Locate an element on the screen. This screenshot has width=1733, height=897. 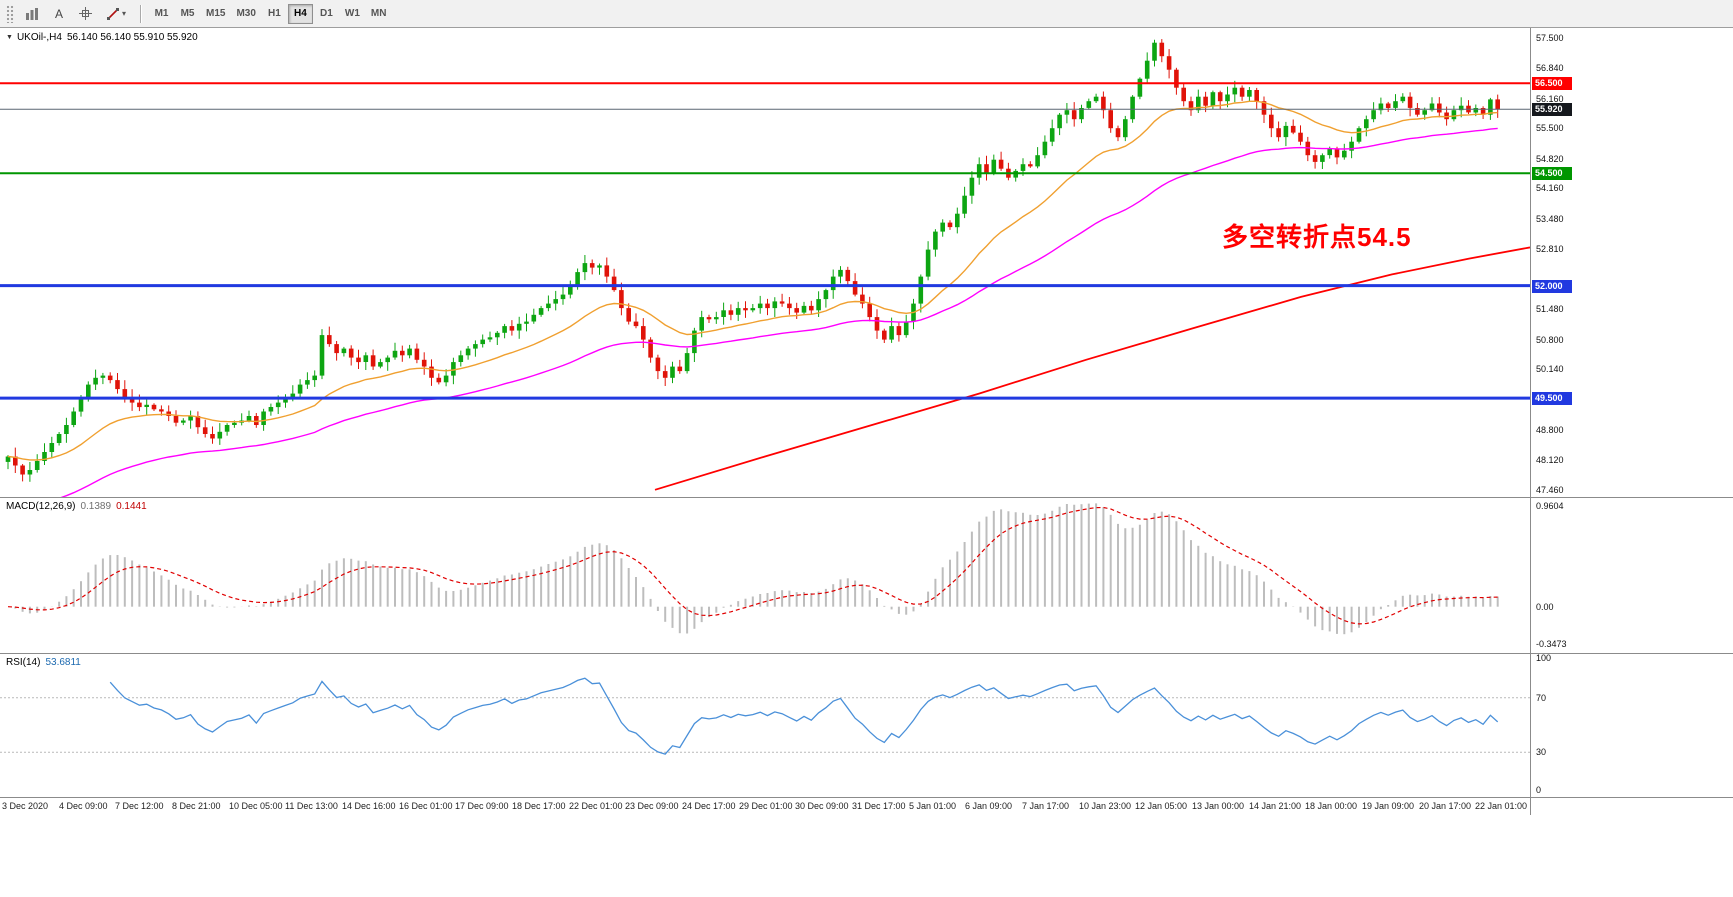
timeframe-h4: H4 is located at coordinates (300, 13).